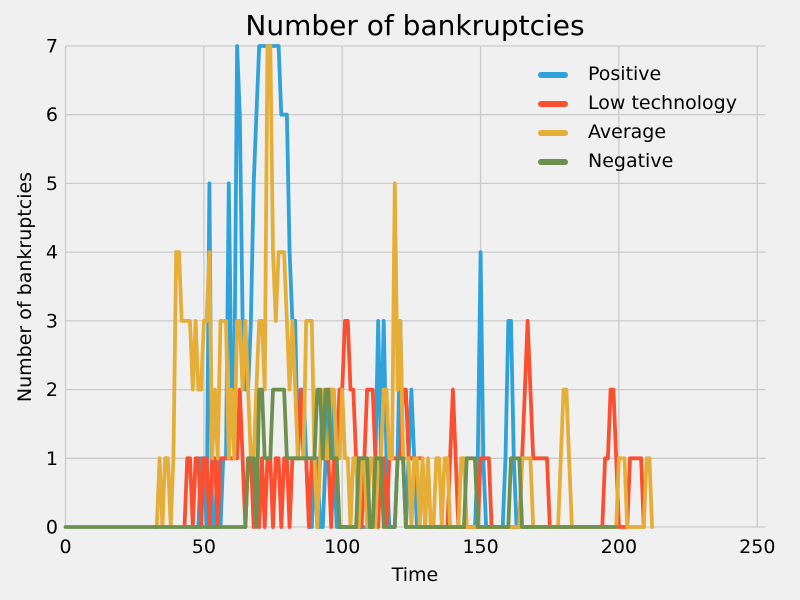 The image size is (800, 600). Describe the element at coordinates (204, 547) in the screenshot. I see `x-tick-label: 50` at that location.